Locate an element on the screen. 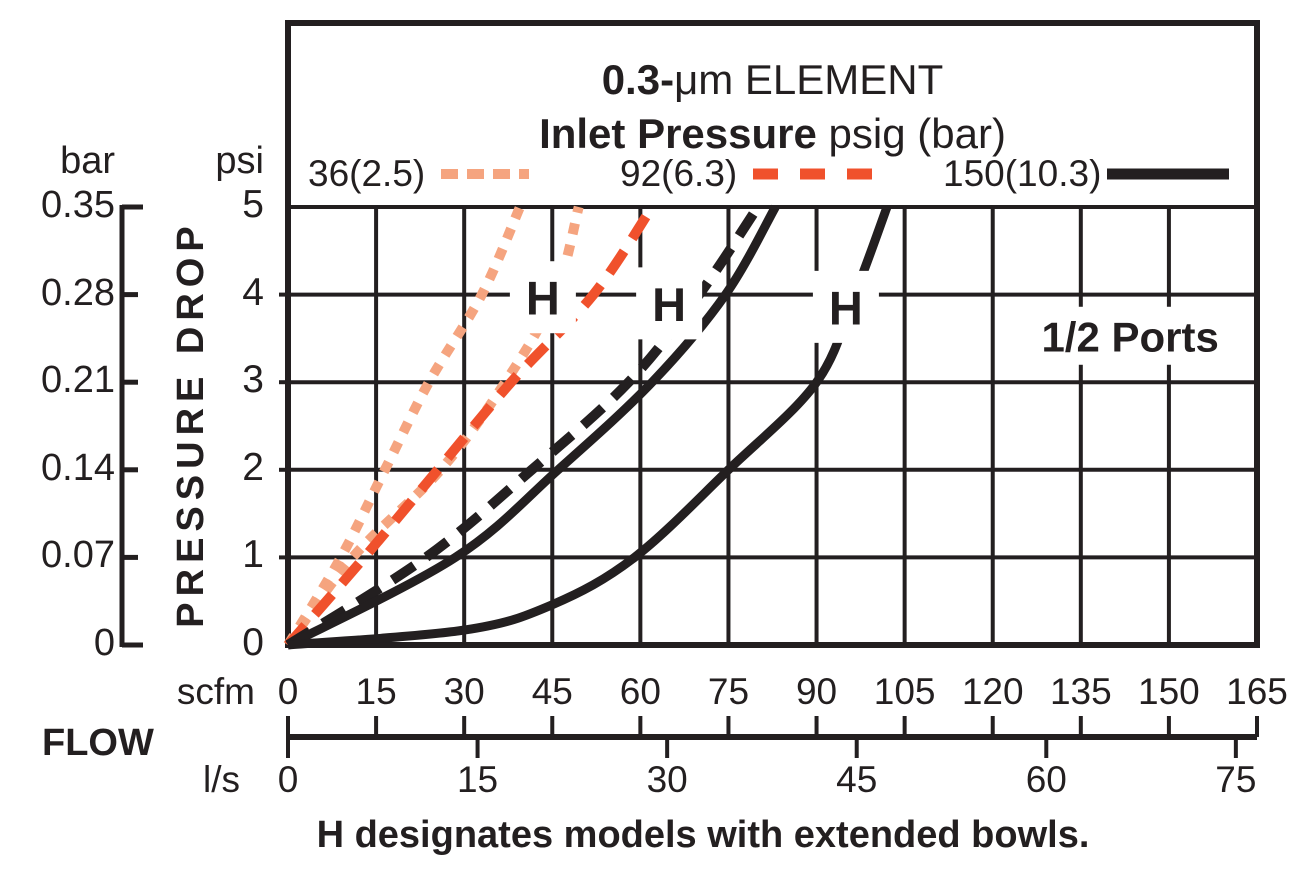 The height and width of the screenshot is (874, 1313). bar-tick-label: 0.35 is located at coordinates (78, 205).